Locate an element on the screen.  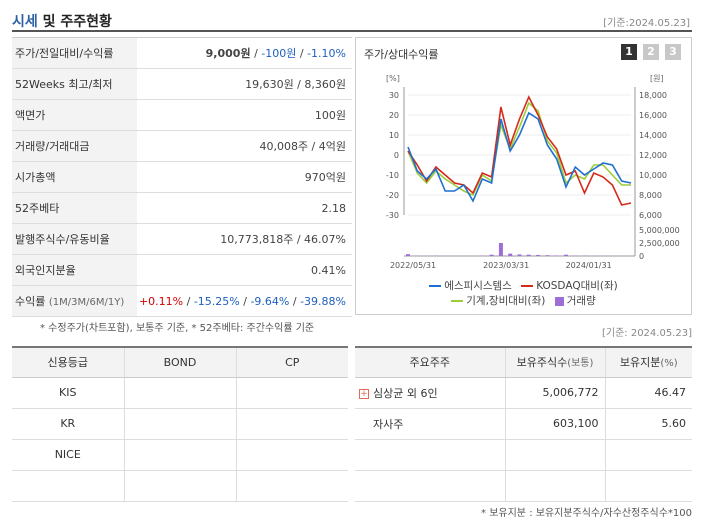
y-left-tick: -10 is located at coordinates (392, 175).